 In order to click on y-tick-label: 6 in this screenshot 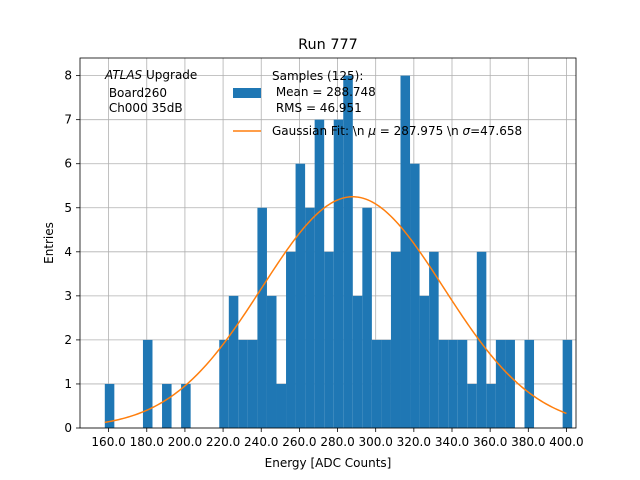, I will do `click(68, 164)`.